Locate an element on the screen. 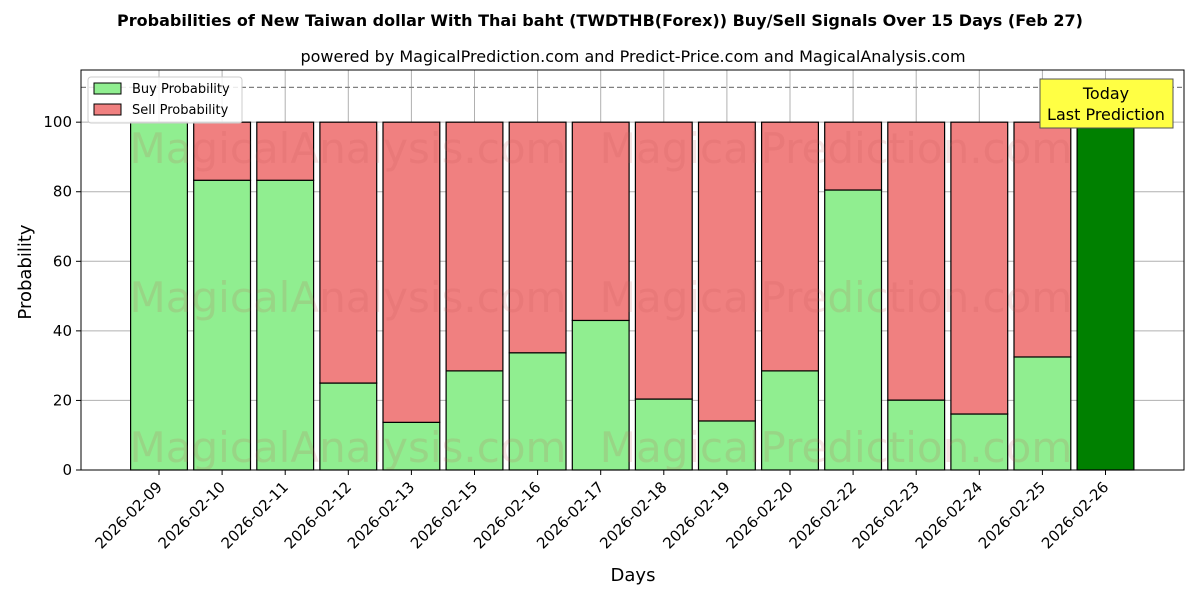  x-tick-label: 2026-02-22 is located at coordinates (823, 515).